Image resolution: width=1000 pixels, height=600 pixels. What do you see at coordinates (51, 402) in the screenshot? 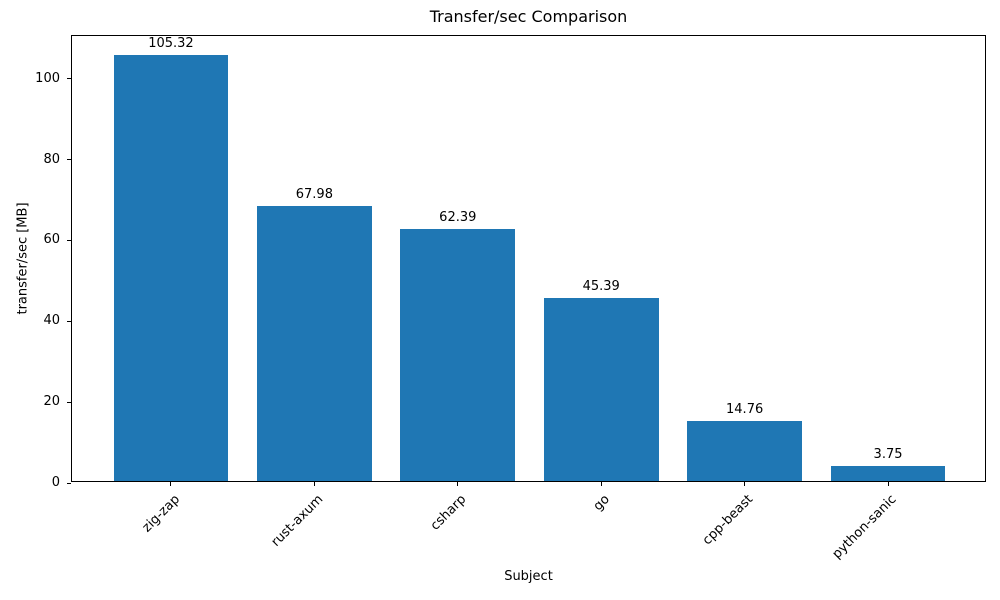
I see `y-tick-label: 20` at bounding box center [51, 402].